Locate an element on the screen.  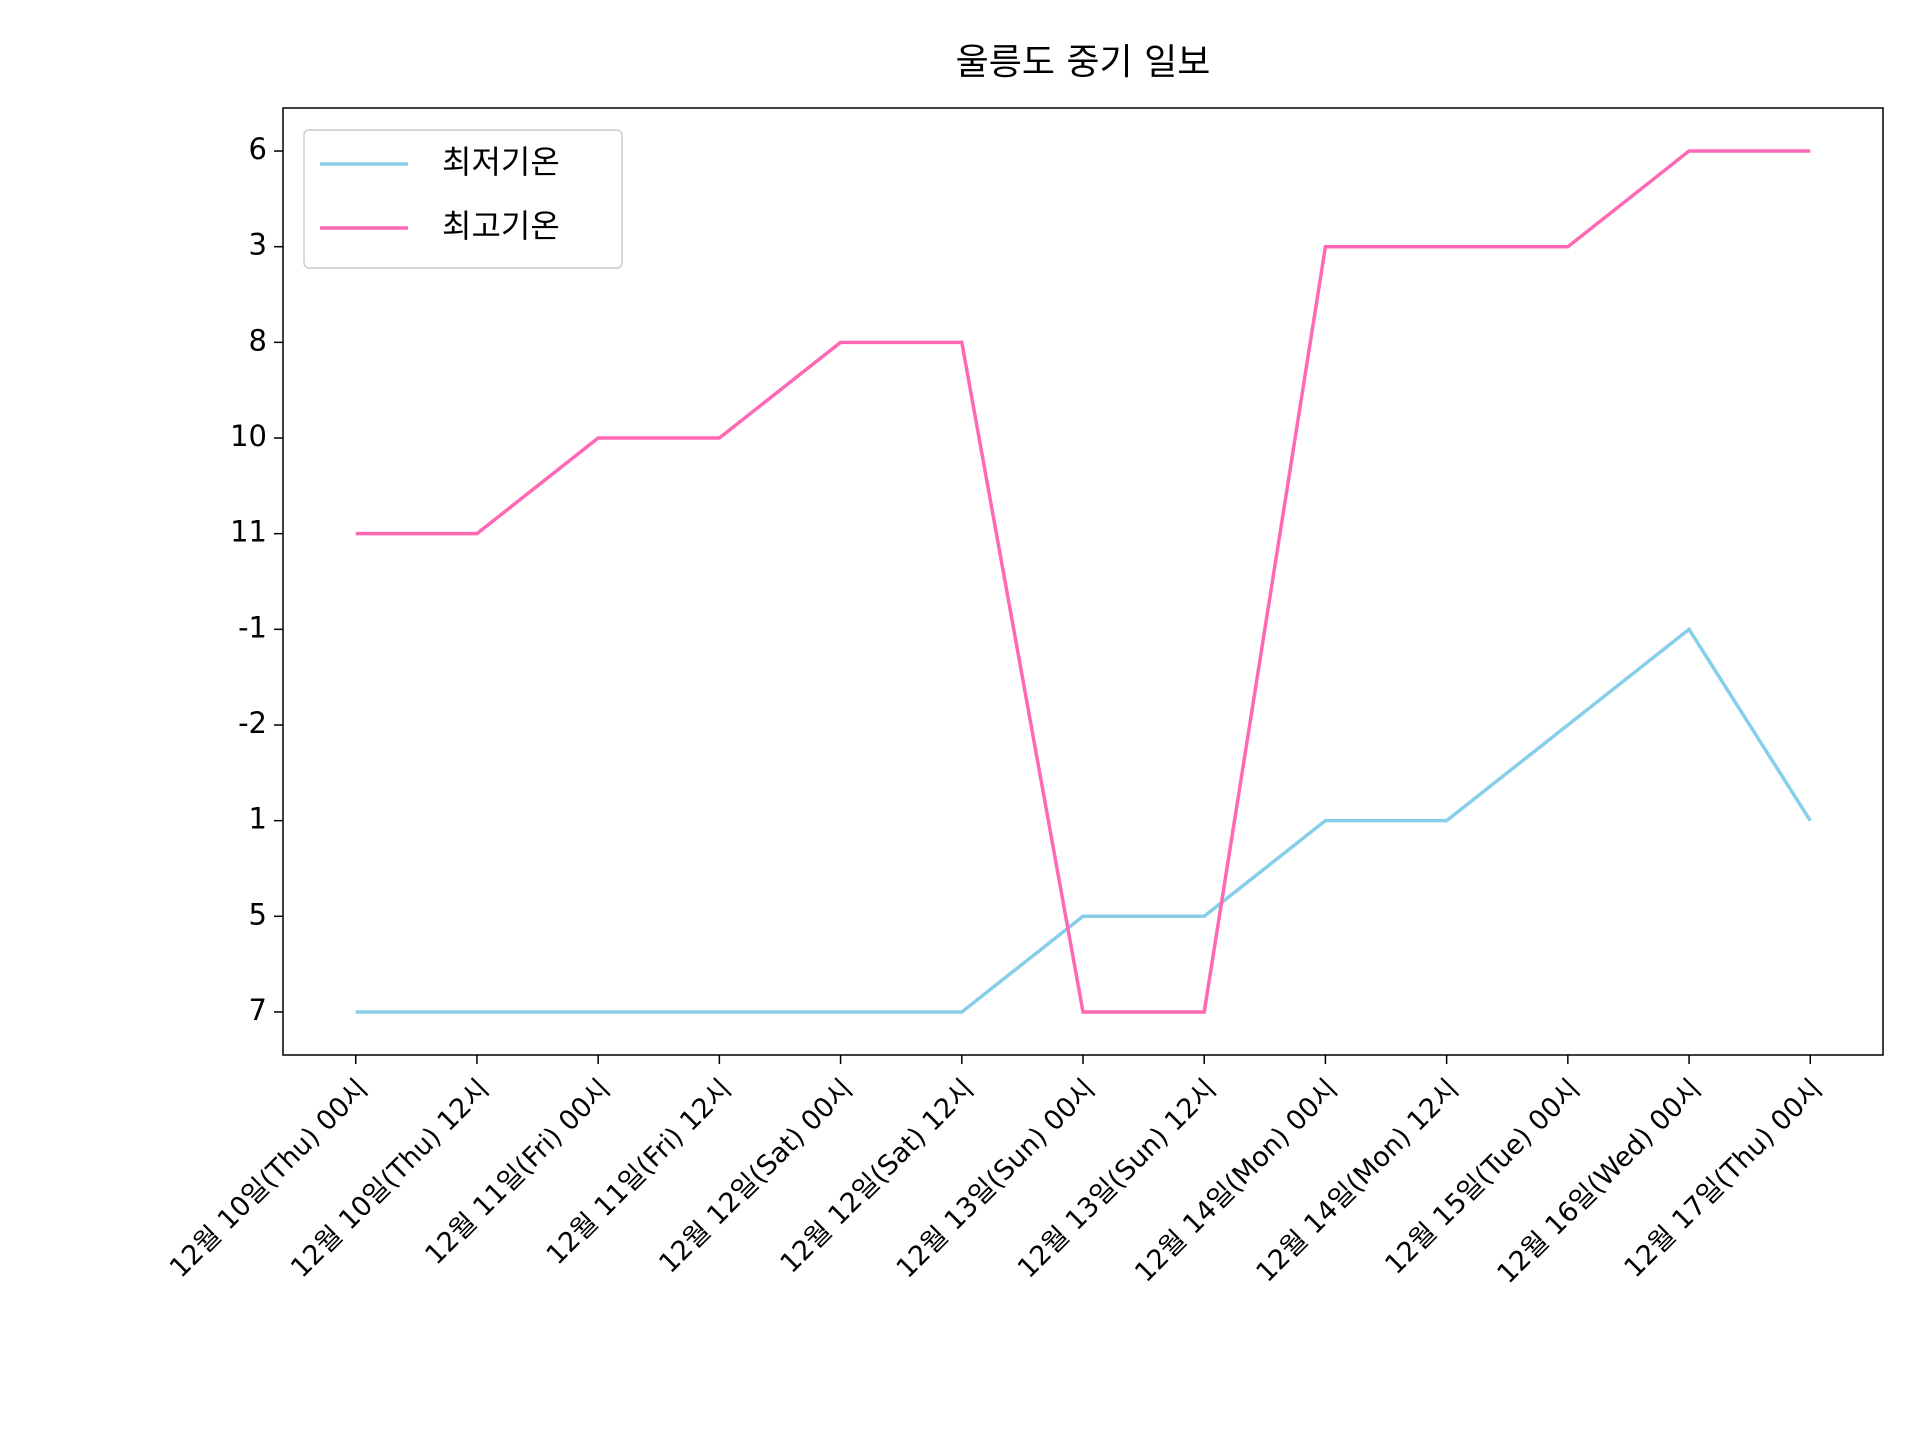
x-tick-label: 12월 13일(Sun) 00시 is located at coordinates (996, 1179).